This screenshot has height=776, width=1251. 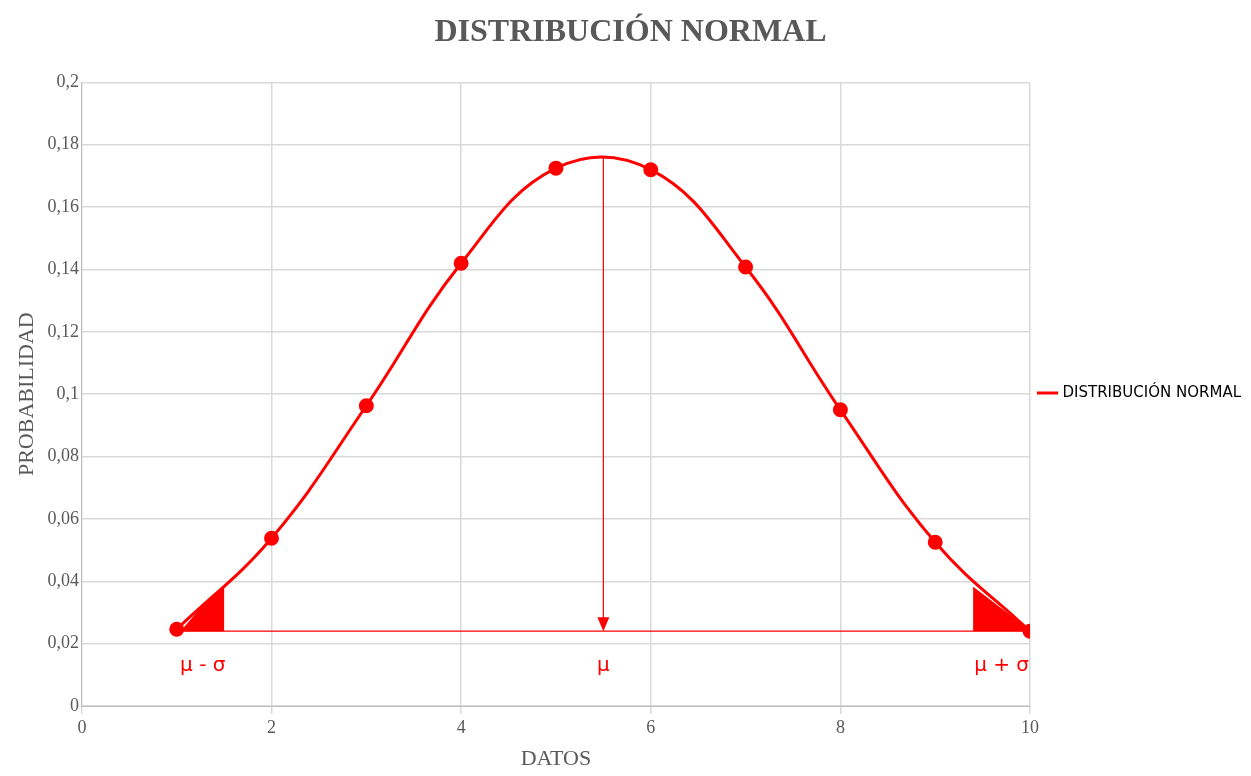 What do you see at coordinates (63, 143) in the screenshot?
I see `y-tick-label: 0,18` at bounding box center [63, 143].